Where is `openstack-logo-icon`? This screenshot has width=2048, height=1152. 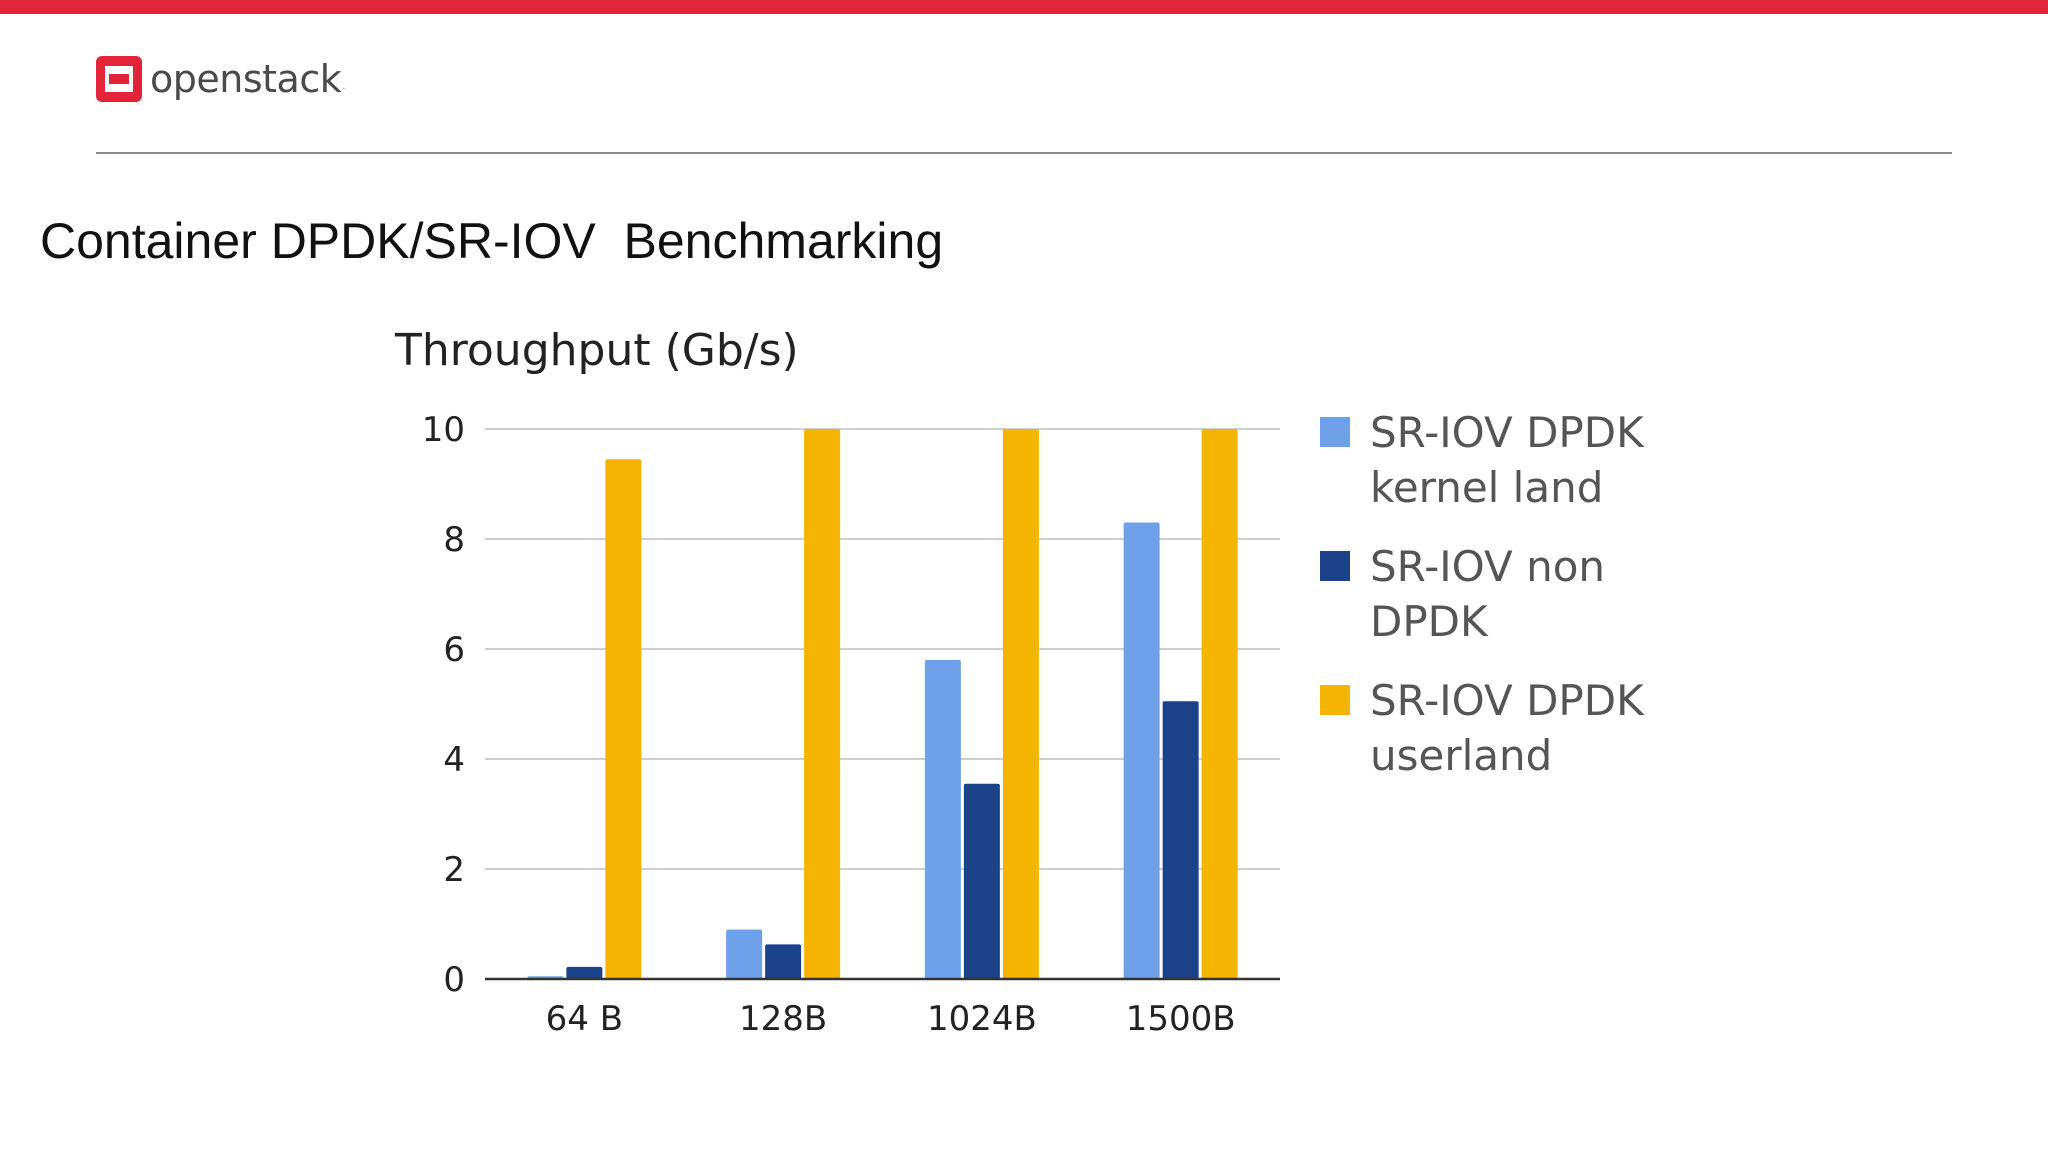 openstack-logo-icon is located at coordinates (119, 79).